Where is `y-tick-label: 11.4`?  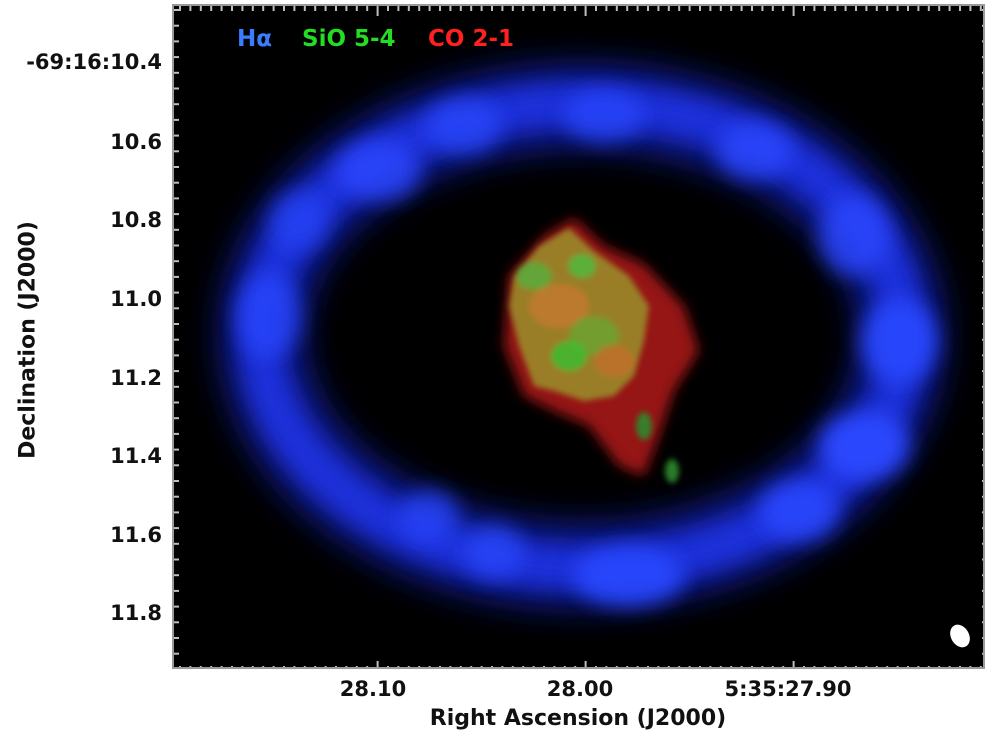 y-tick-label: 11.4 is located at coordinates (136, 456).